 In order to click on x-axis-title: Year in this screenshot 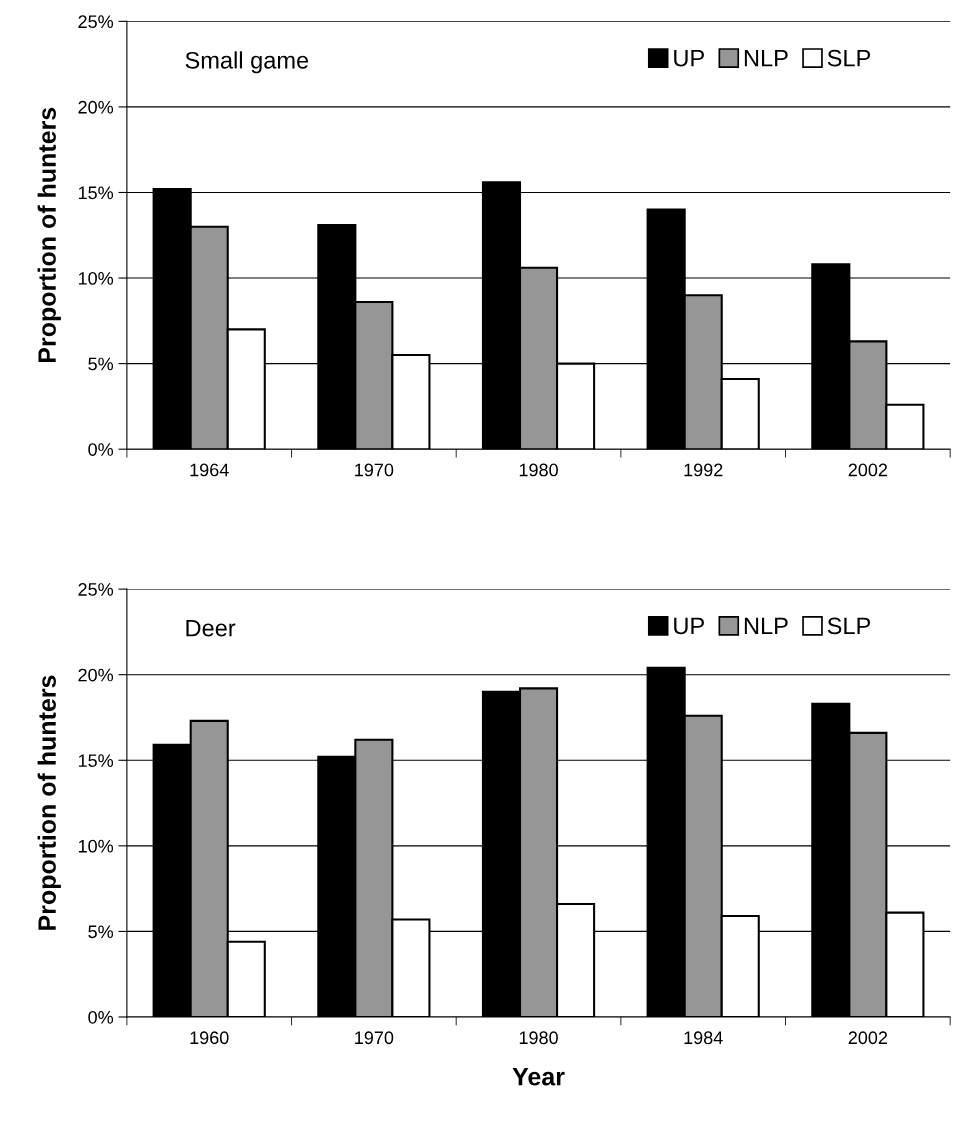, I will do `click(538, 1077)`.